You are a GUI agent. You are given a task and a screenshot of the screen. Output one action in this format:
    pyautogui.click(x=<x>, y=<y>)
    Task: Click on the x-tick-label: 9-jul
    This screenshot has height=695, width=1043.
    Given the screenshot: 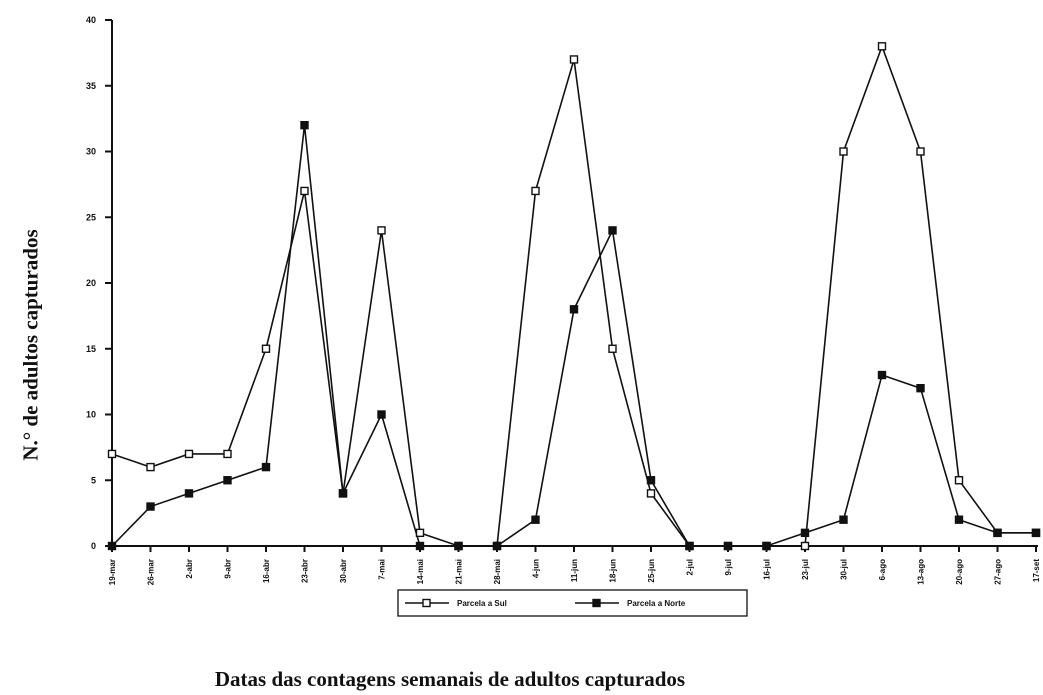 What is the action you would take?
    pyautogui.click(x=728, y=567)
    